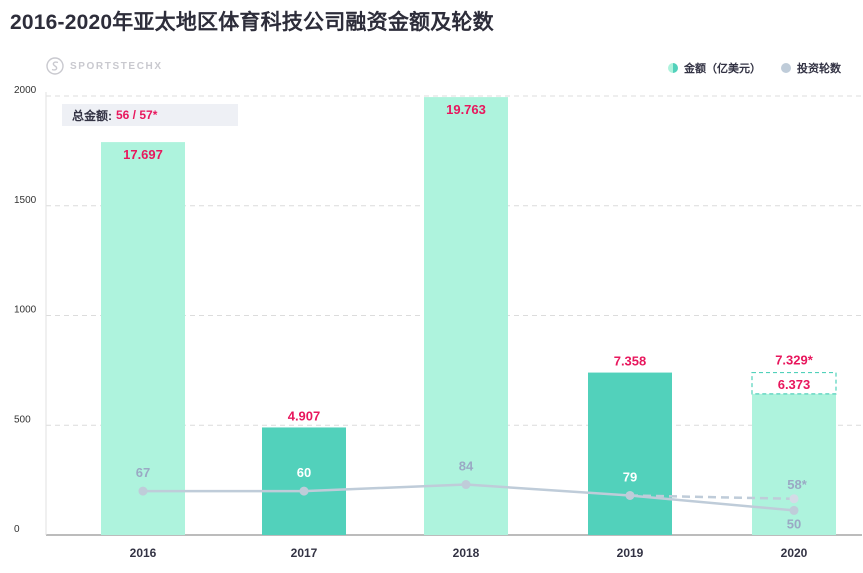 The width and height of the screenshot is (863, 573). What do you see at coordinates (22, 419) in the screenshot?
I see `y-tick-label: 500` at bounding box center [22, 419].